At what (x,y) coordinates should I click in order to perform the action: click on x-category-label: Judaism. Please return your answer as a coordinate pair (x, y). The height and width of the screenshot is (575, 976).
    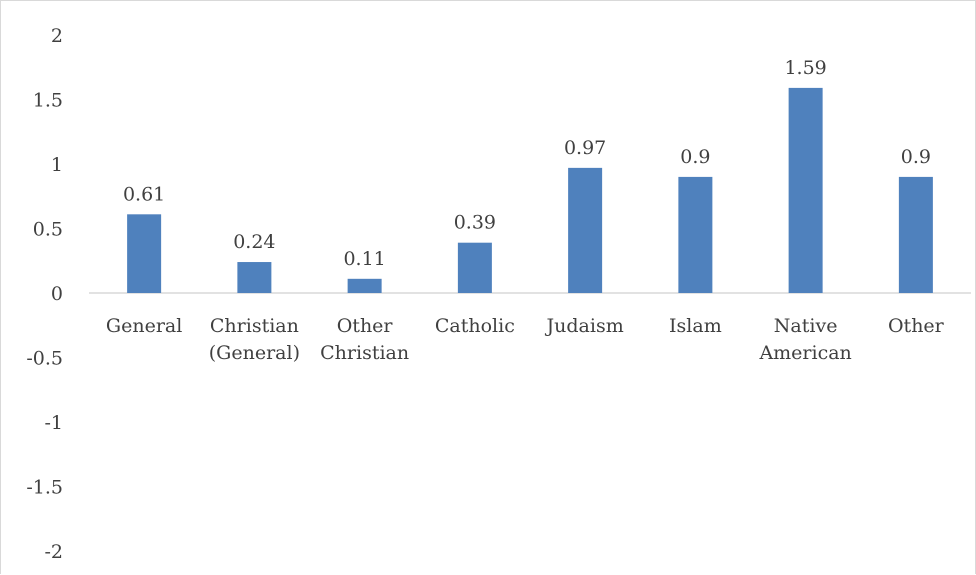
    Looking at the image, I should click on (584, 326).